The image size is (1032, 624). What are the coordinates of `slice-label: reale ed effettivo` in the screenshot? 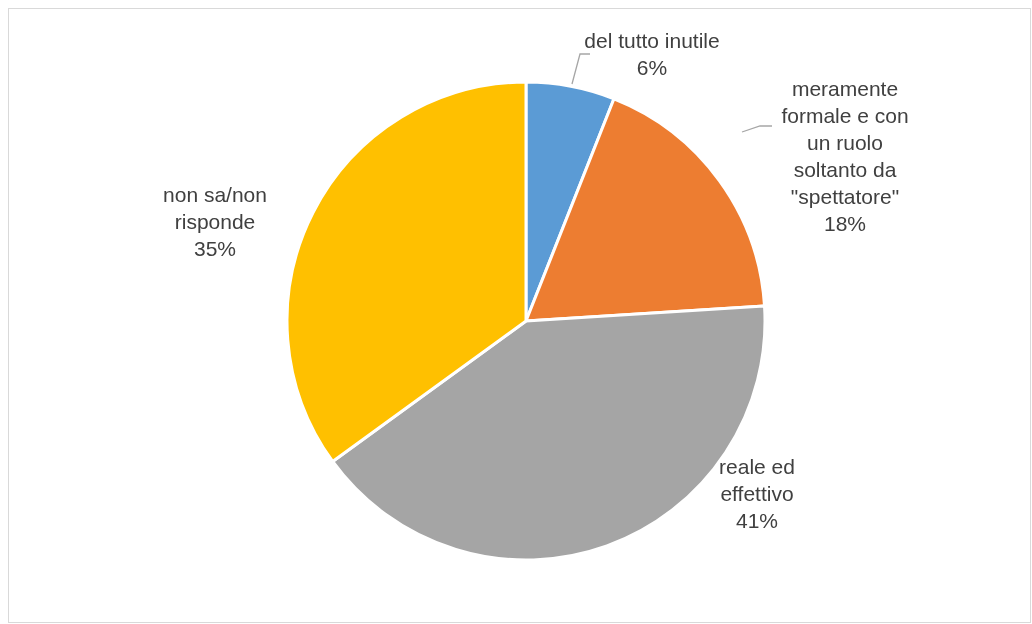 It's located at (757, 480).